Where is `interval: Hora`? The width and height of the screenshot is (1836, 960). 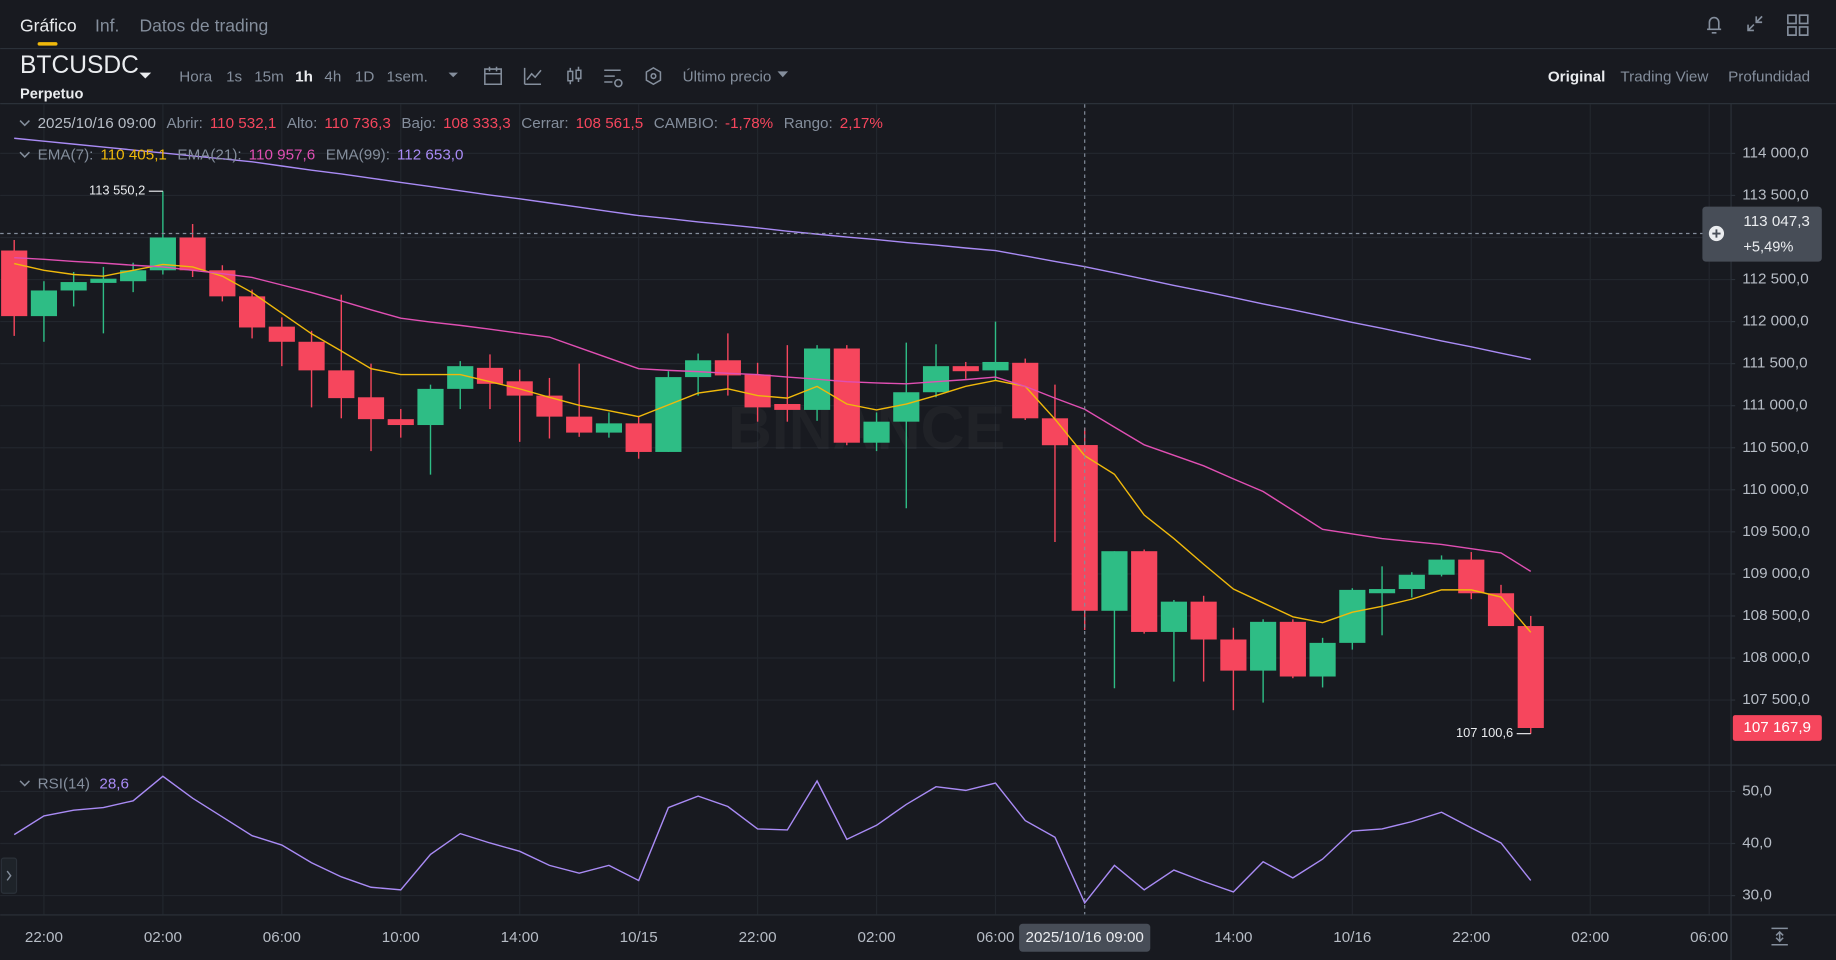 interval: Hora is located at coordinates (195, 76).